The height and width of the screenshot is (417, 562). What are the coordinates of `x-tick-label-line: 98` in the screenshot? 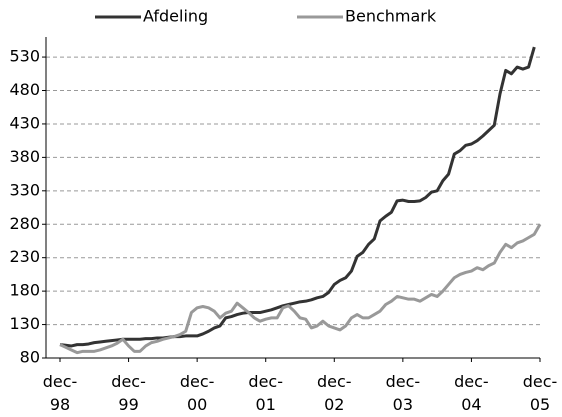 It's located at (60, 404).